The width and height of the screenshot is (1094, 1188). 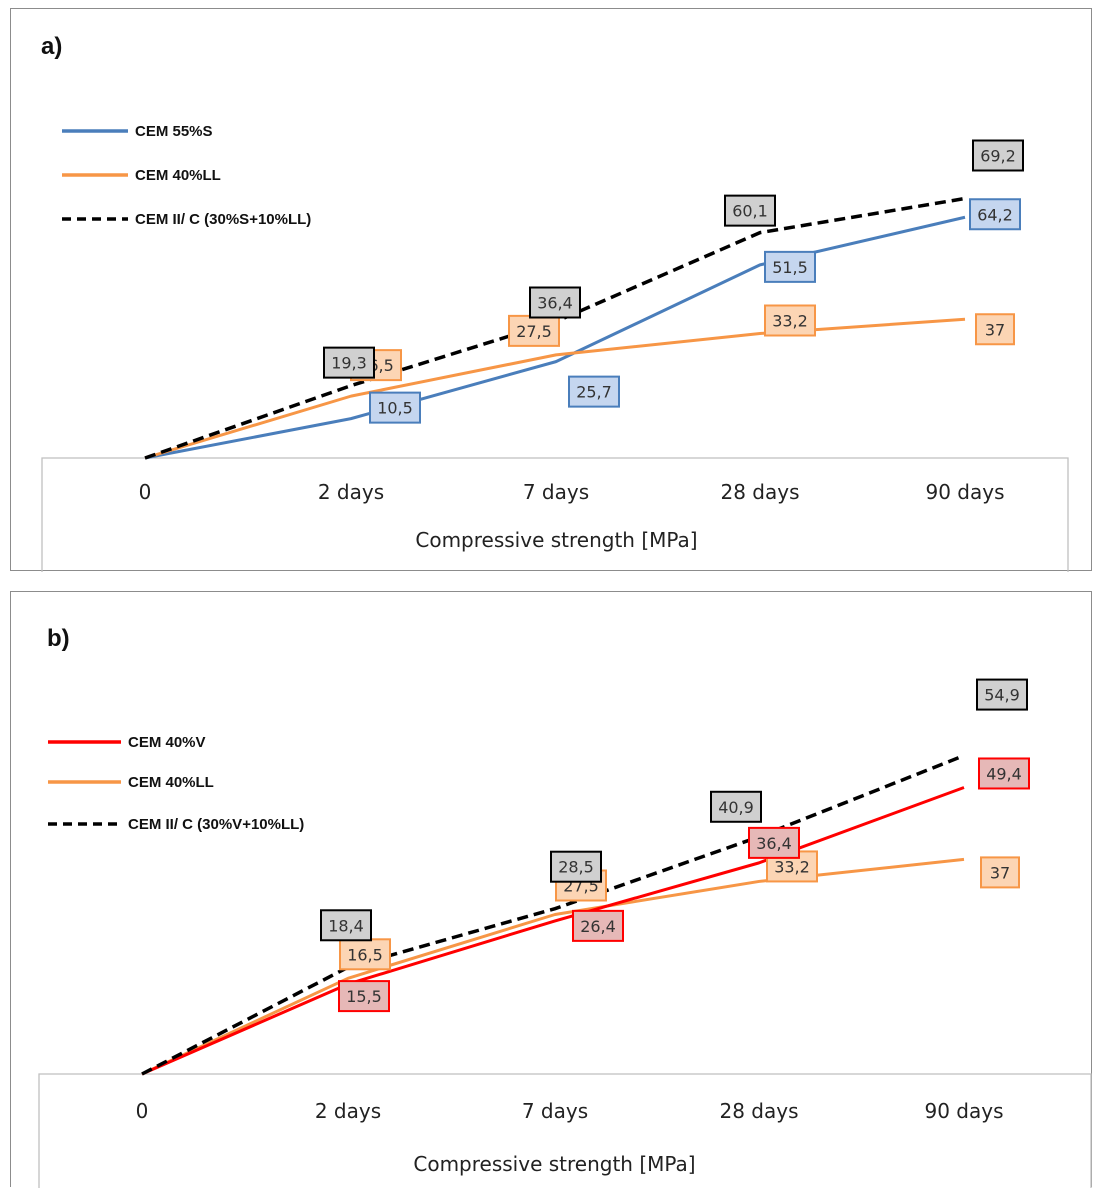 What do you see at coordinates (963, 1111) in the screenshot?
I see `chart-b-x-tick: 90 days` at bounding box center [963, 1111].